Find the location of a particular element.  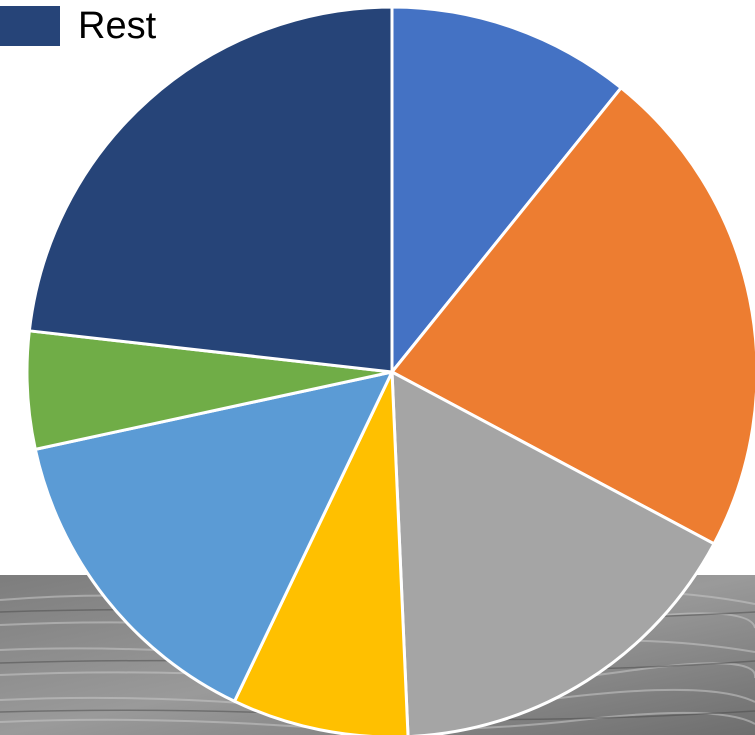

legend-label-rest: Rest is located at coordinates (117, 26).